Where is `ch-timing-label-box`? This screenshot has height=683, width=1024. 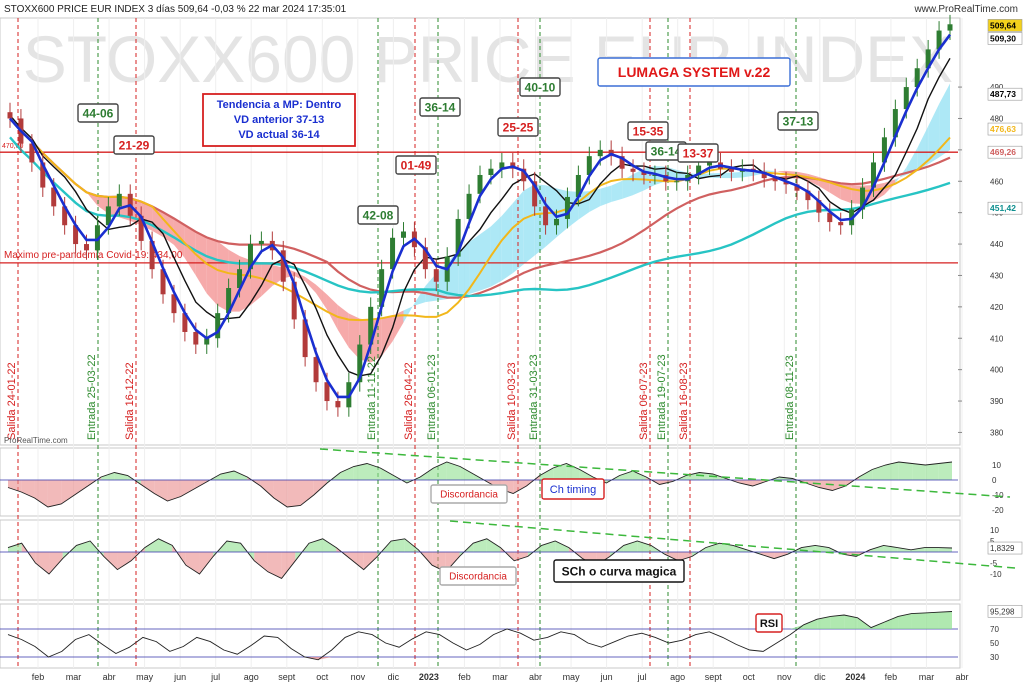
ch-timing-label-box is located at coordinates (573, 489).